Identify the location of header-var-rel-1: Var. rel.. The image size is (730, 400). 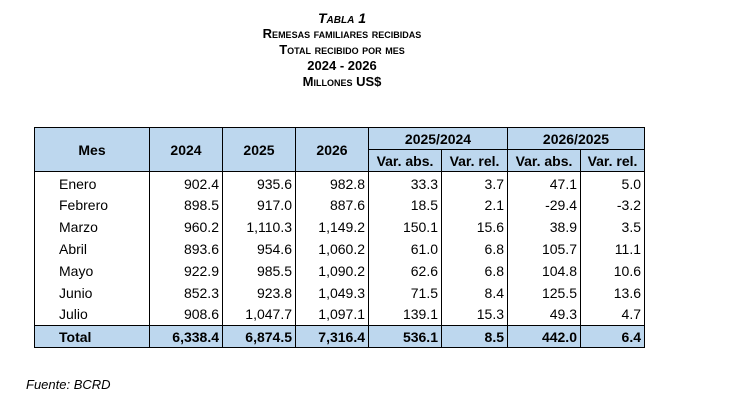
(474, 160).